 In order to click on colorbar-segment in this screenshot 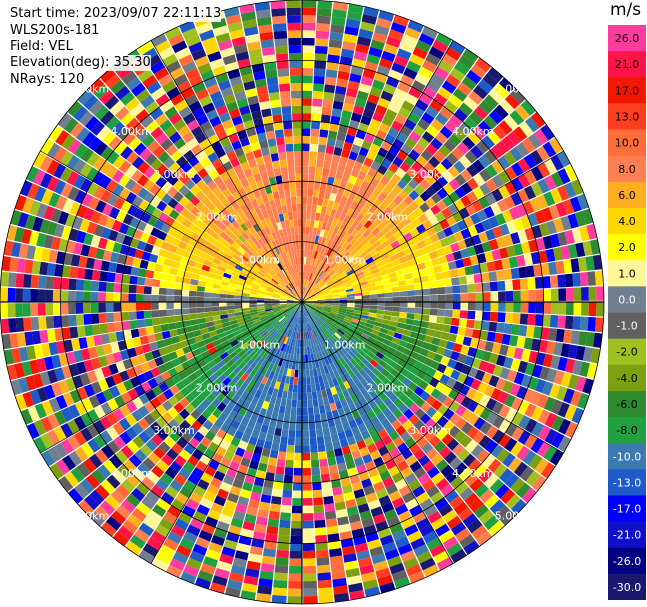, I will do `click(627, 90)`.